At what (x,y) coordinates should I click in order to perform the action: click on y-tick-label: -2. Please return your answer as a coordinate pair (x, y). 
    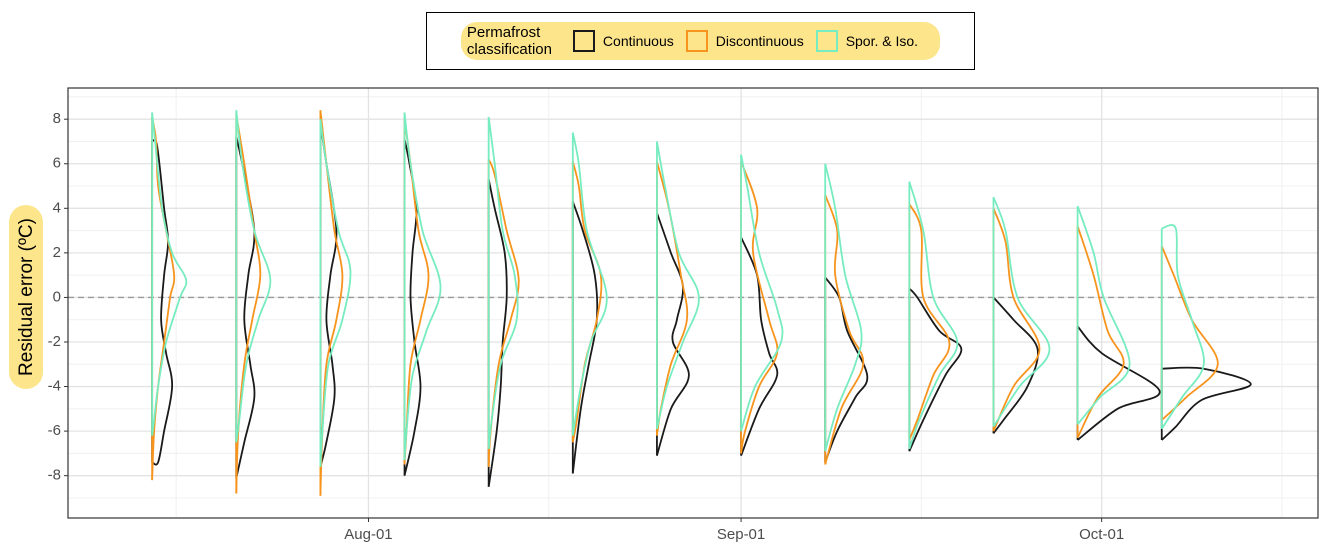
    Looking at the image, I should click on (54, 341).